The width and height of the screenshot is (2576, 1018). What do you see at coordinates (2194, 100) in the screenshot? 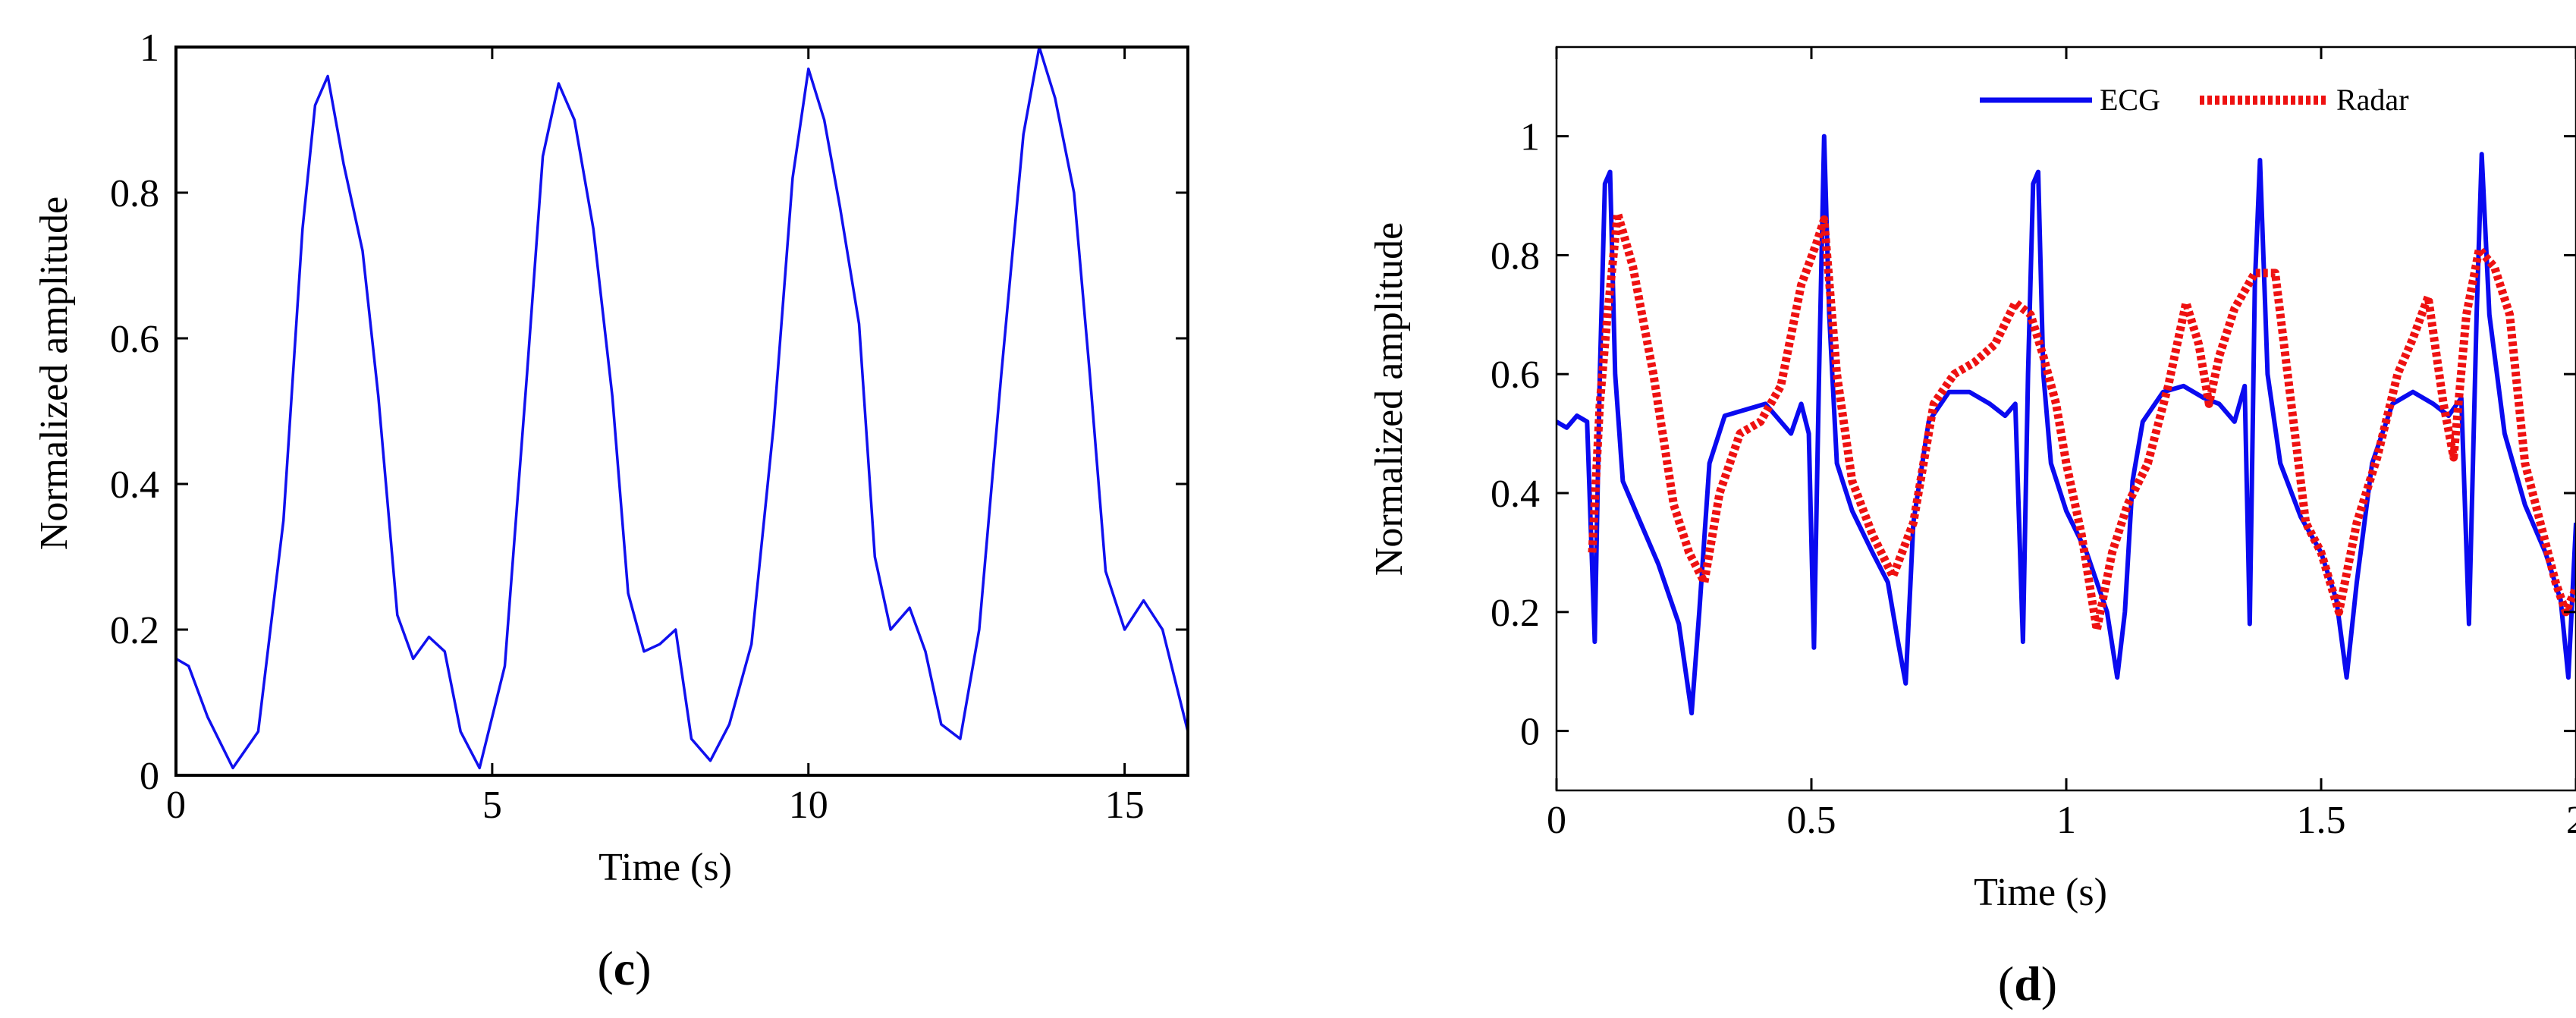
I see `legend: ECG Radar` at bounding box center [2194, 100].